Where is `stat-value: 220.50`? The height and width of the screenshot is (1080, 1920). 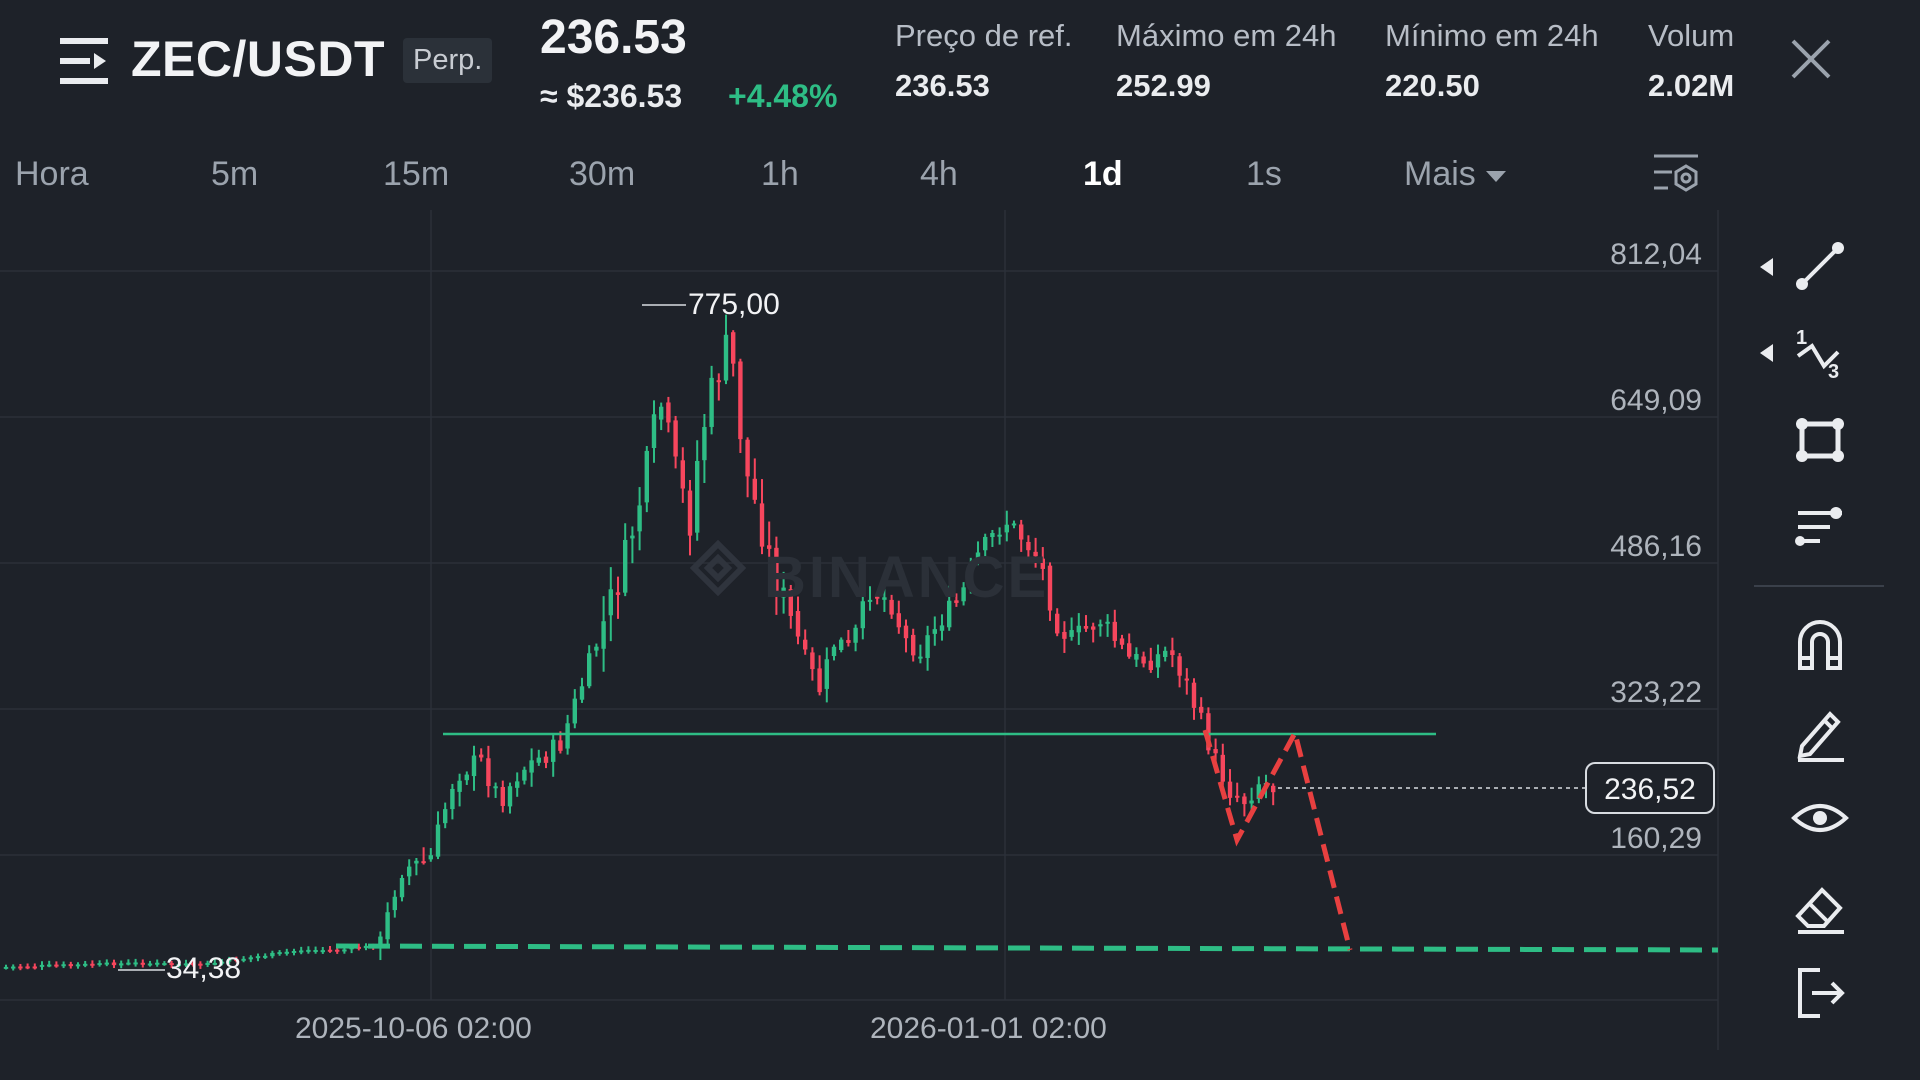
stat-value: 220.50 is located at coordinates (1432, 85).